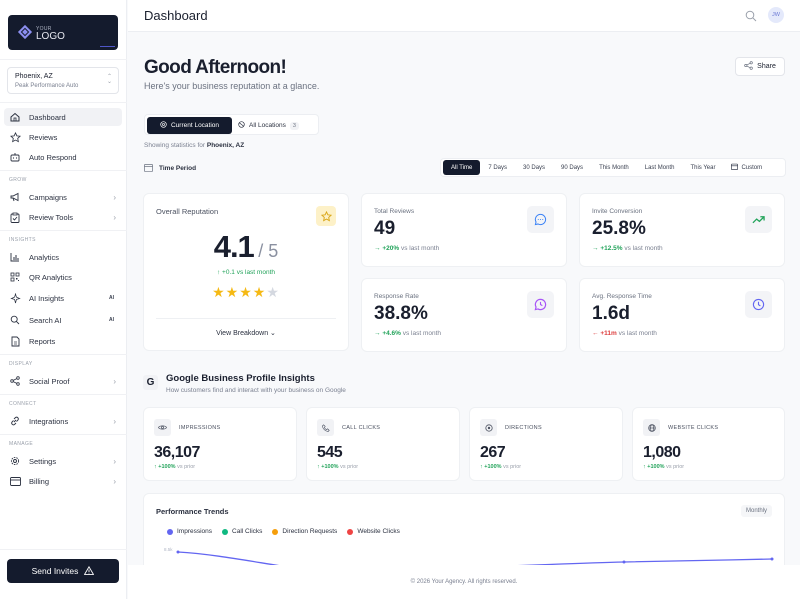  I want to click on logo-text: LOGO, so click(50, 36).